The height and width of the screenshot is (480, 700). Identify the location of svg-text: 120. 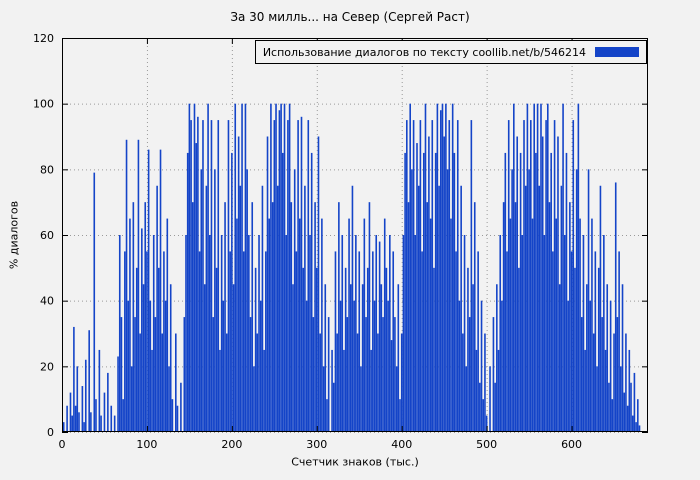
(43, 38).